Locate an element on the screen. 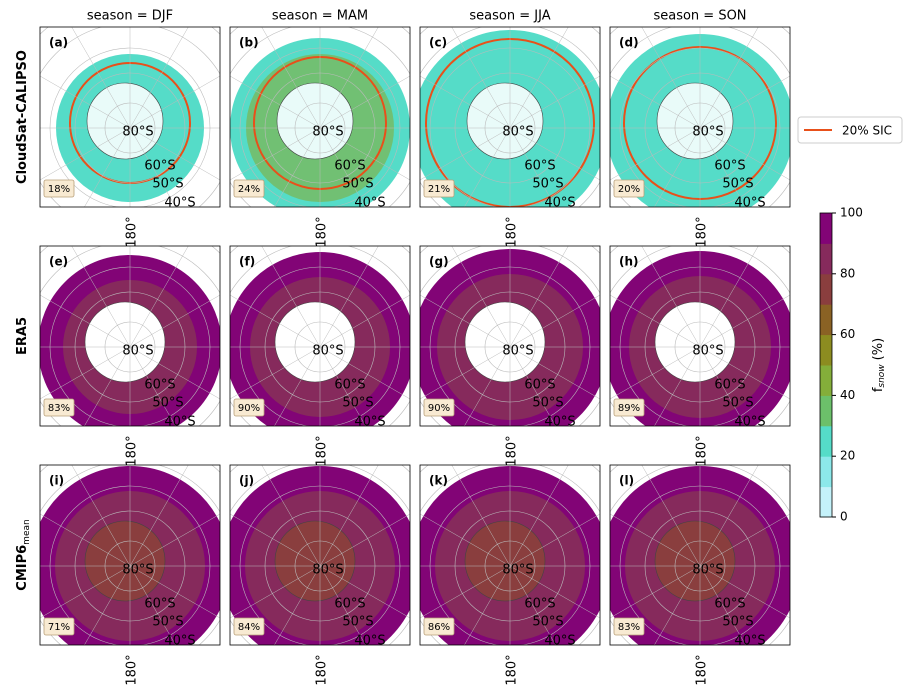  row-label-text: ERA5 is located at coordinates (22, 336).